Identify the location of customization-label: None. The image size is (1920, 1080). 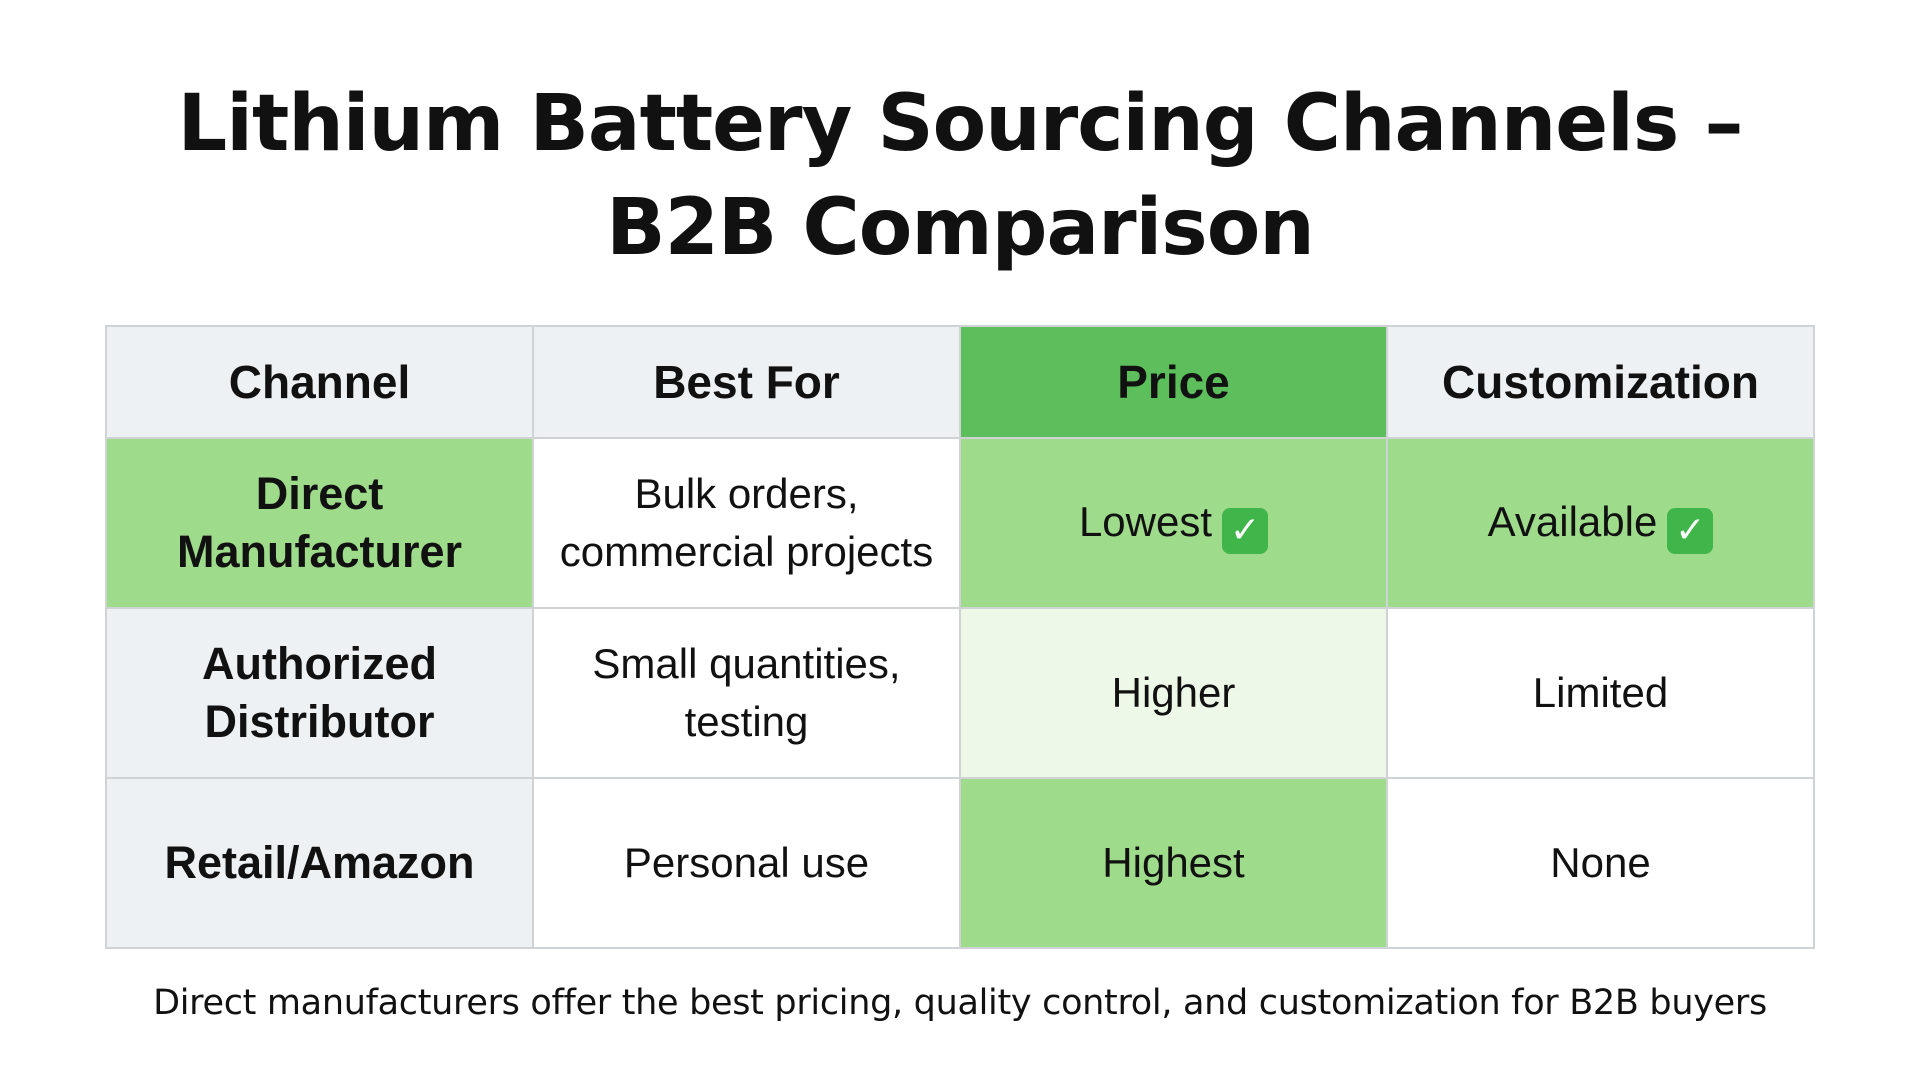
(1600, 862).